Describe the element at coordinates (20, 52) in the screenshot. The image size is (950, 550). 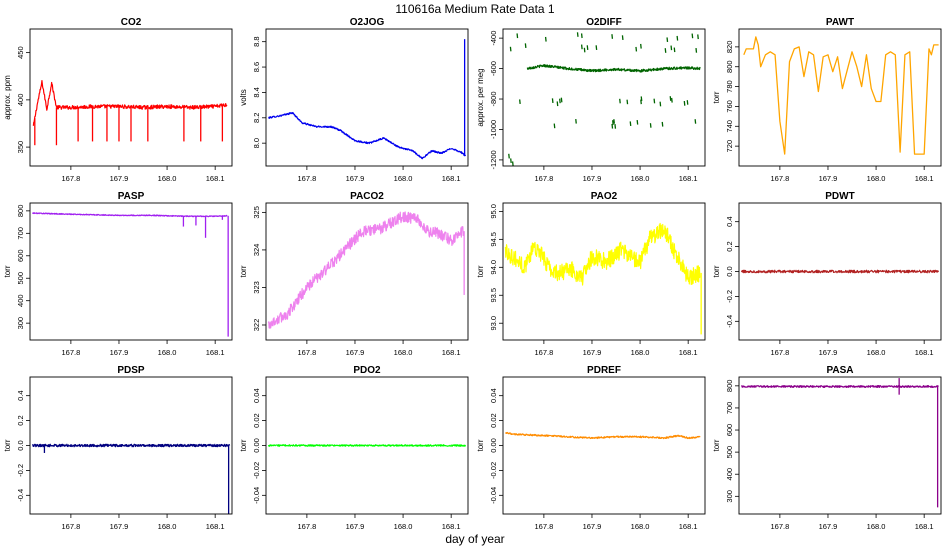
I see `y-tick-label: 450` at that location.